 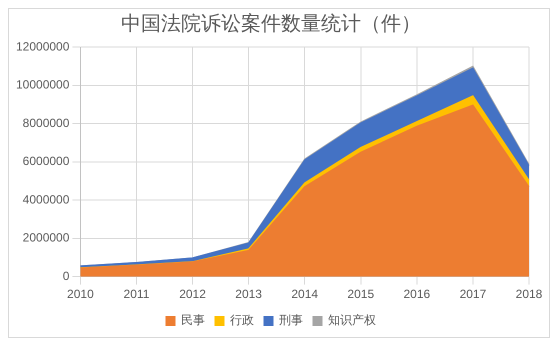 I want to click on legend-label: 知识产权, so click(x=352, y=320).